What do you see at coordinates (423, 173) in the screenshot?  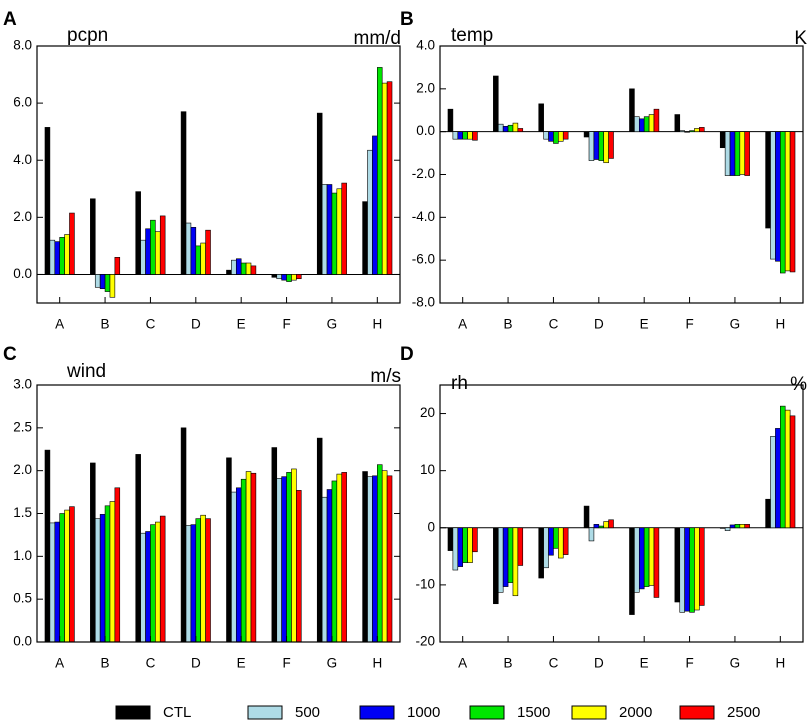 I see `ytick-label: -2.0` at bounding box center [423, 173].